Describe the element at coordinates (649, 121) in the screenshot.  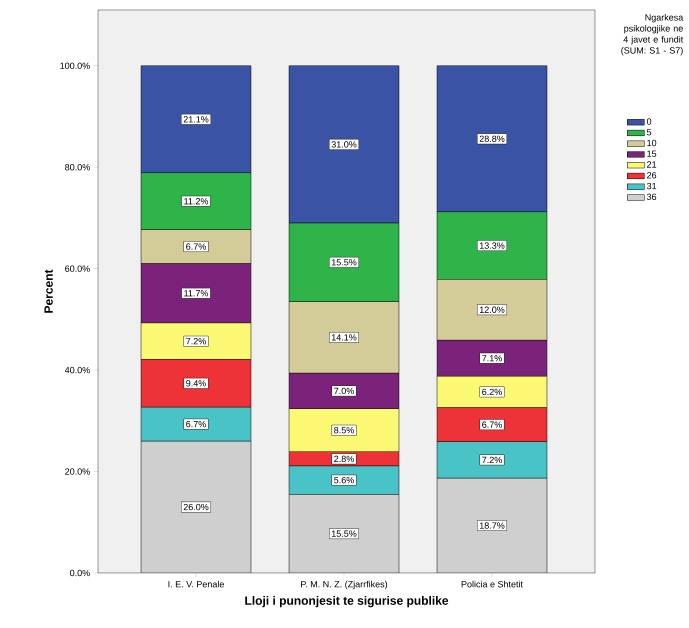
I see `legend-label: 0` at that location.